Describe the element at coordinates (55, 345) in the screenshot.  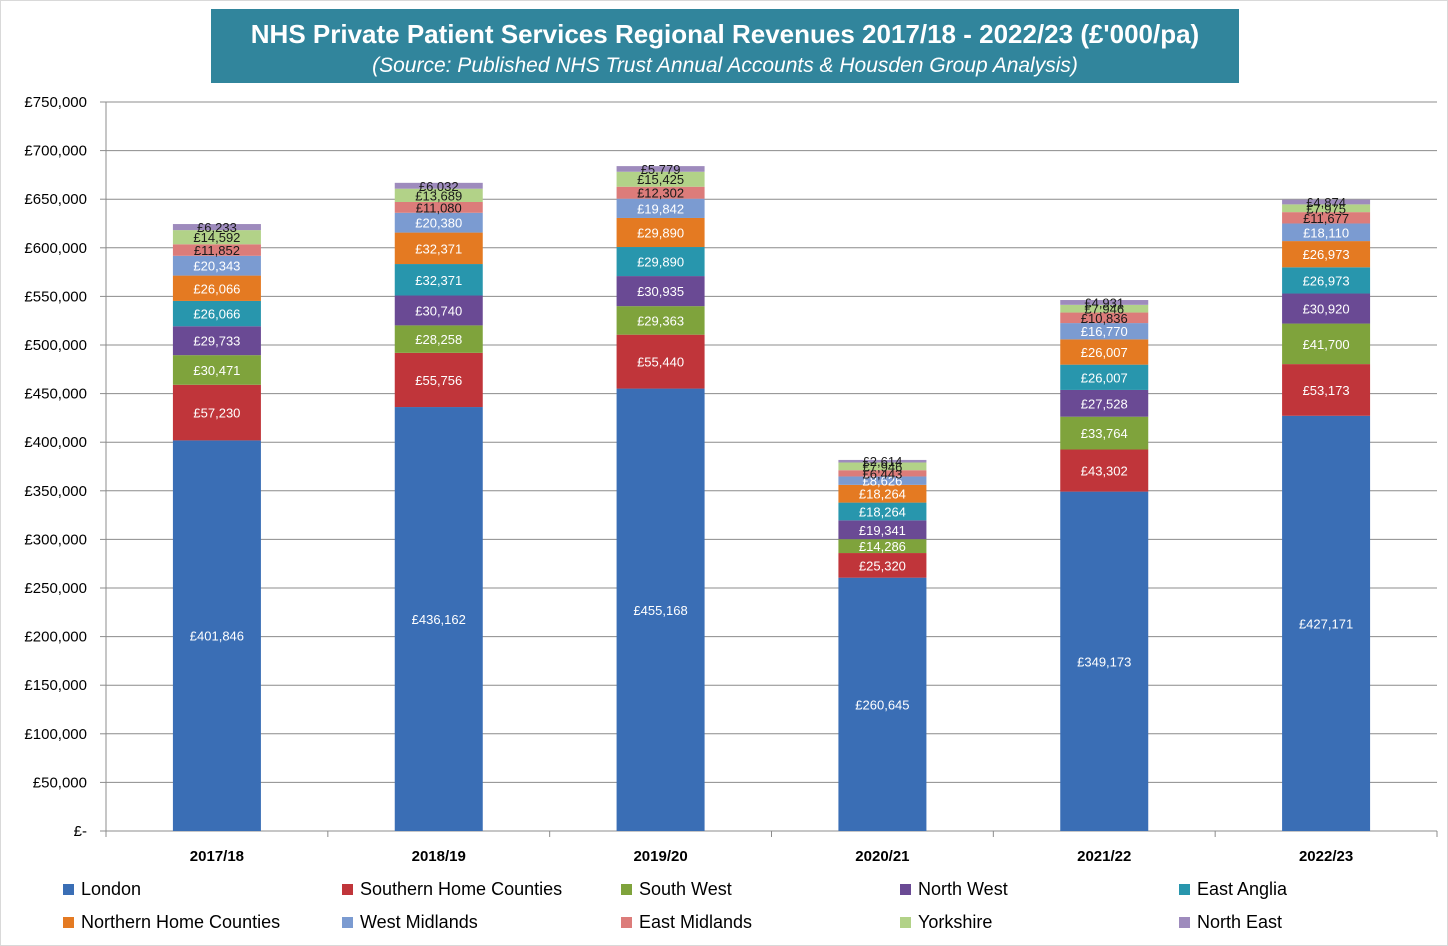
I see `y-tick-label: £500,000` at that location.